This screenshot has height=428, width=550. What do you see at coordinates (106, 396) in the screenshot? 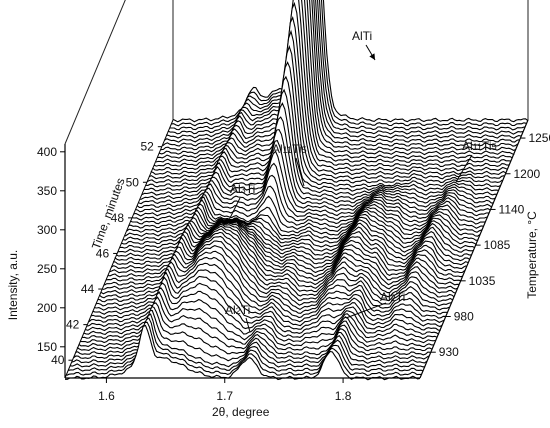
I see `x-tick-label: 1.6` at bounding box center [106, 396].